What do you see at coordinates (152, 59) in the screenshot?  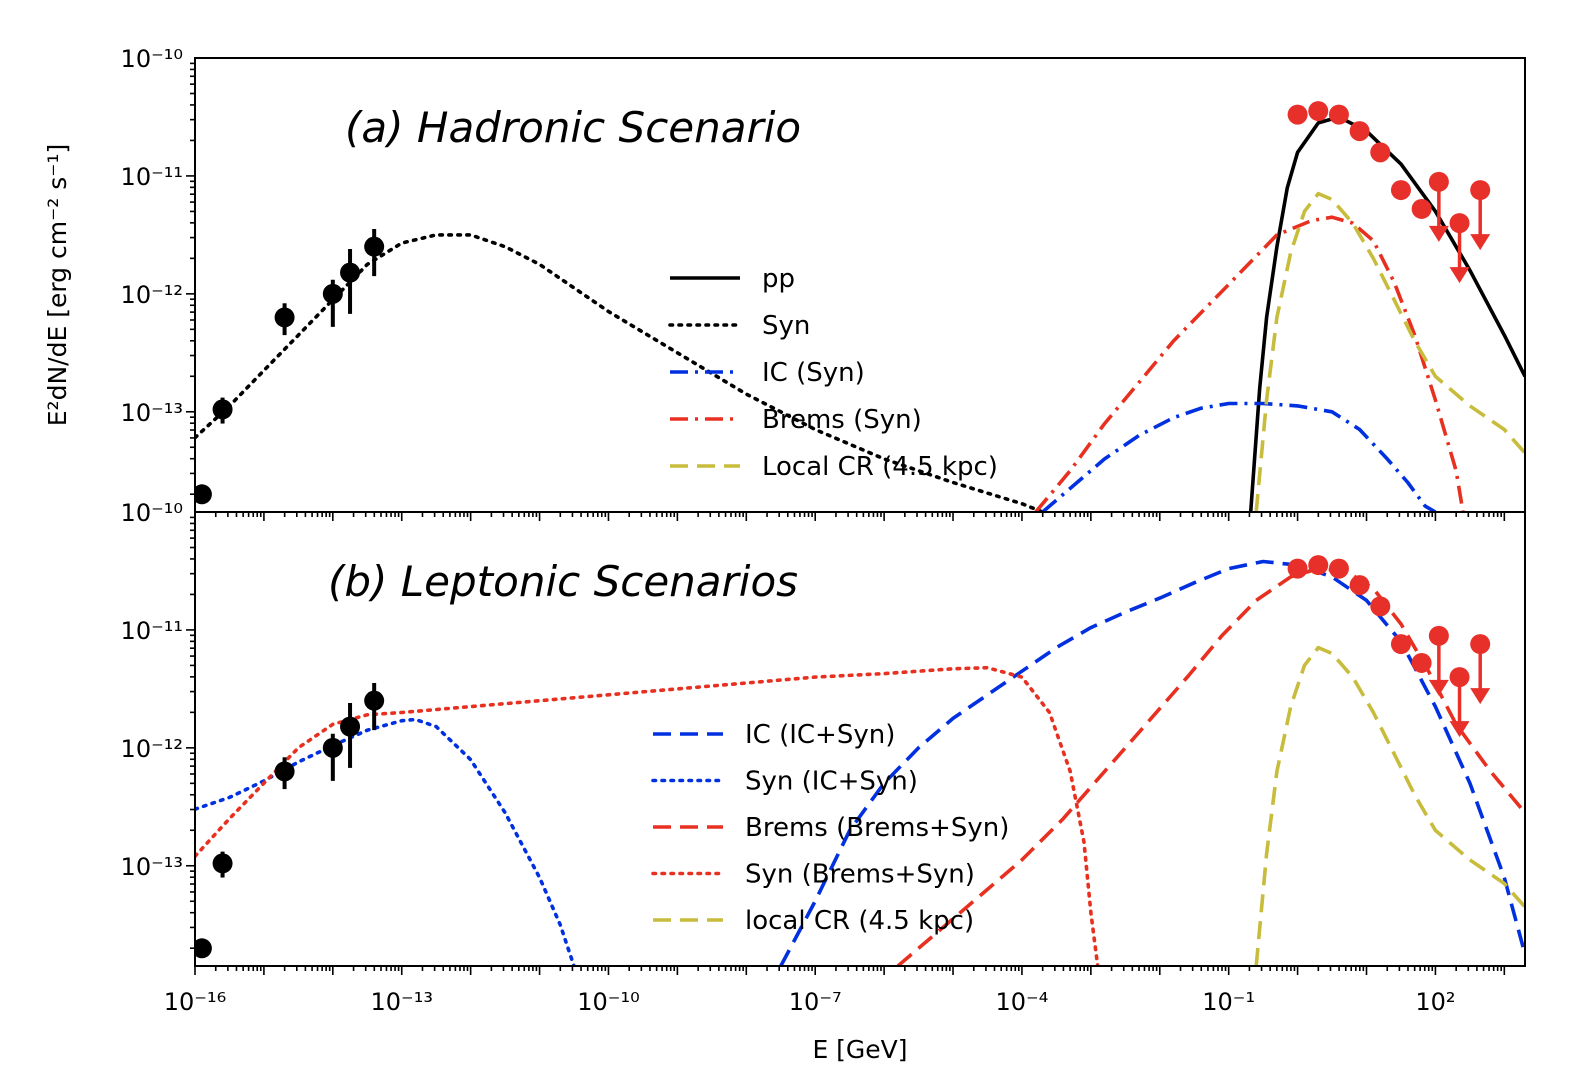 I see `y-tick-label: 10⁻¹⁰` at bounding box center [152, 59].